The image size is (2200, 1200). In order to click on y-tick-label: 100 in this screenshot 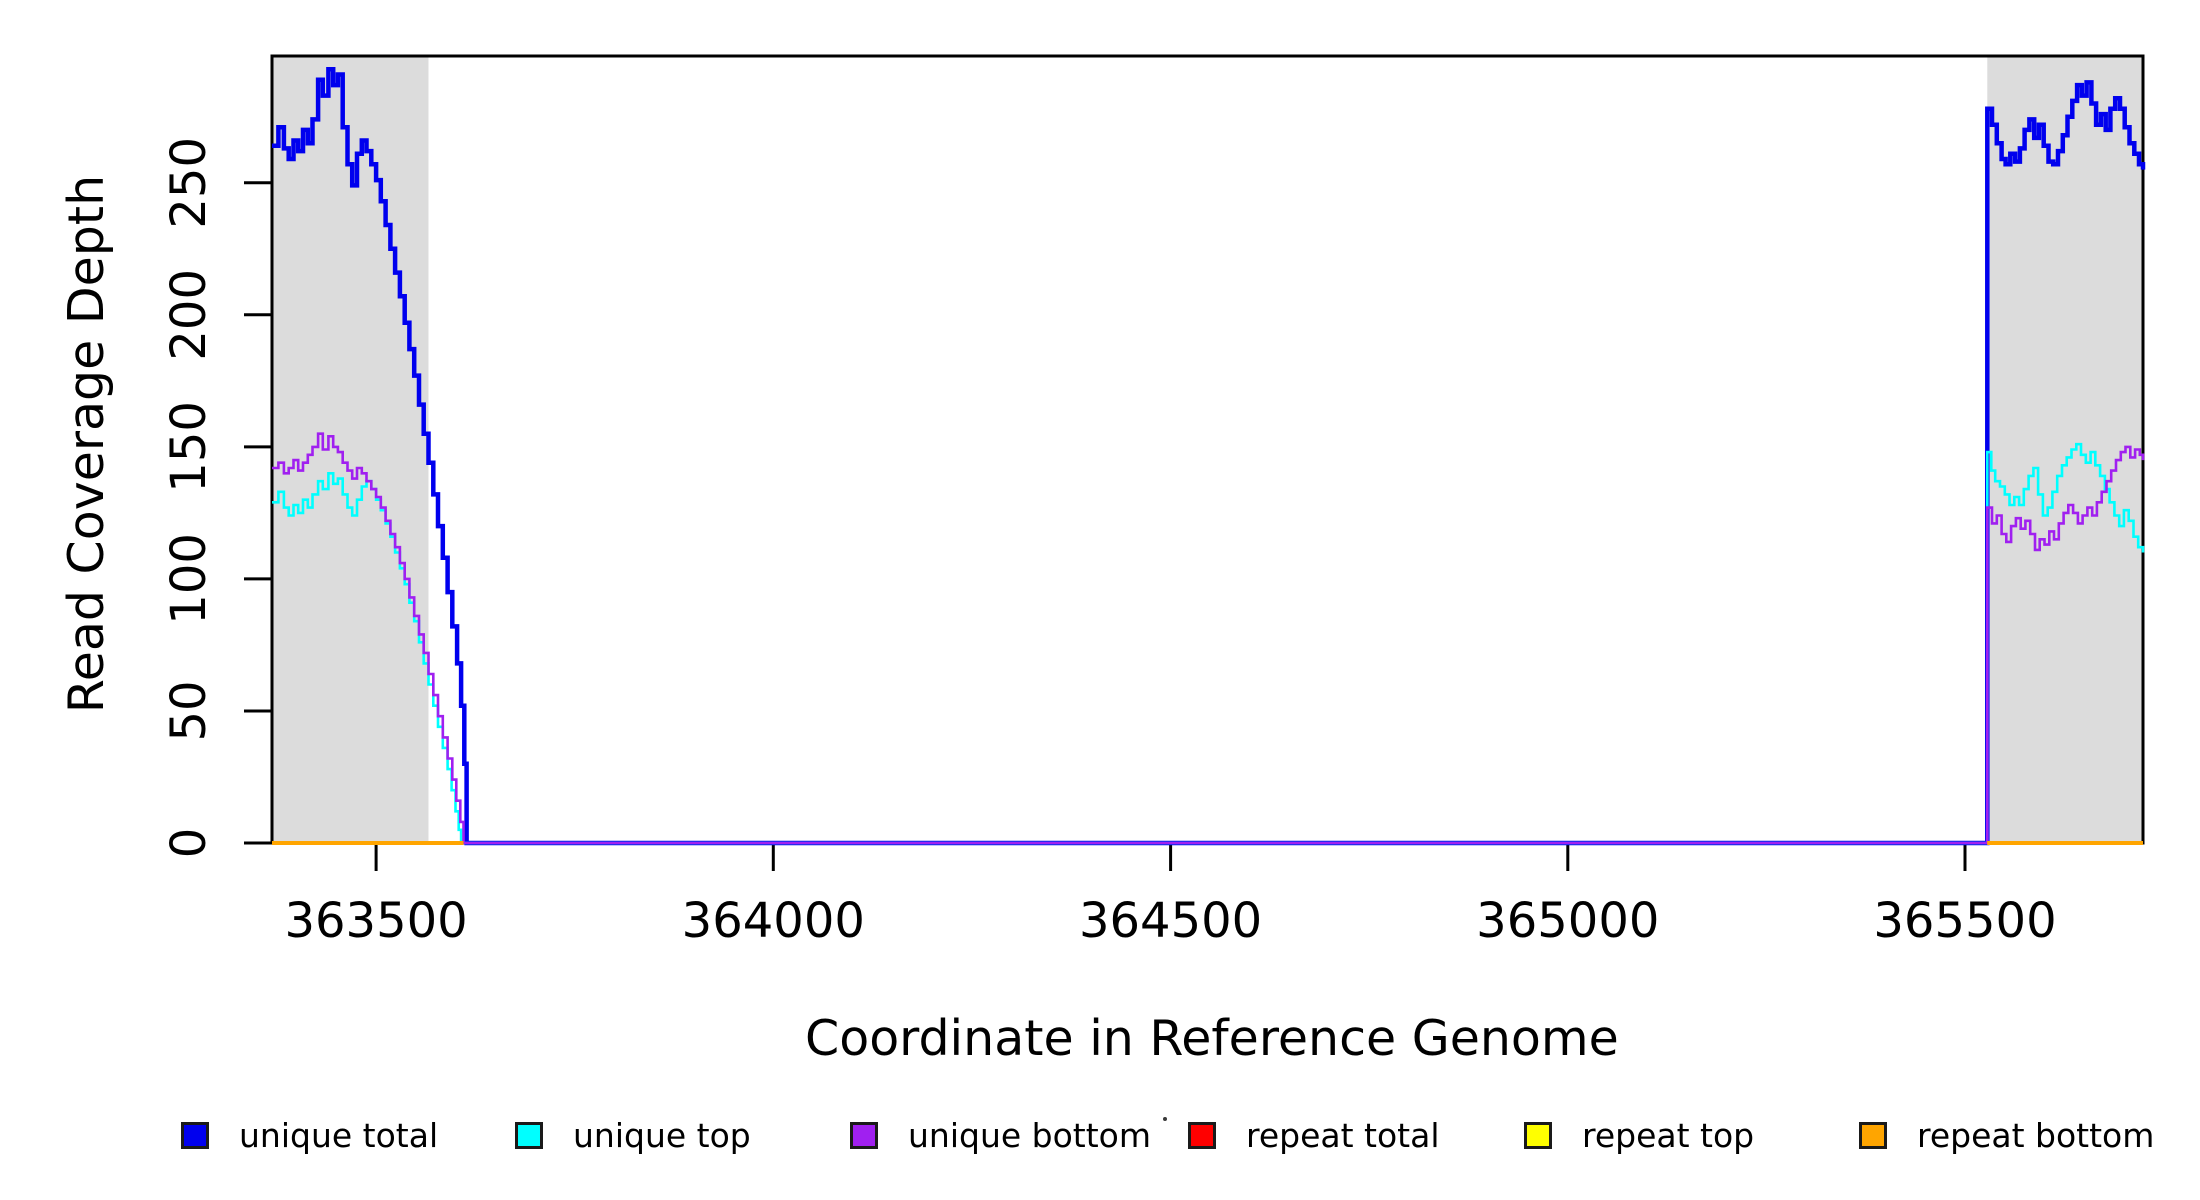, I will do `click(189, 579)`.